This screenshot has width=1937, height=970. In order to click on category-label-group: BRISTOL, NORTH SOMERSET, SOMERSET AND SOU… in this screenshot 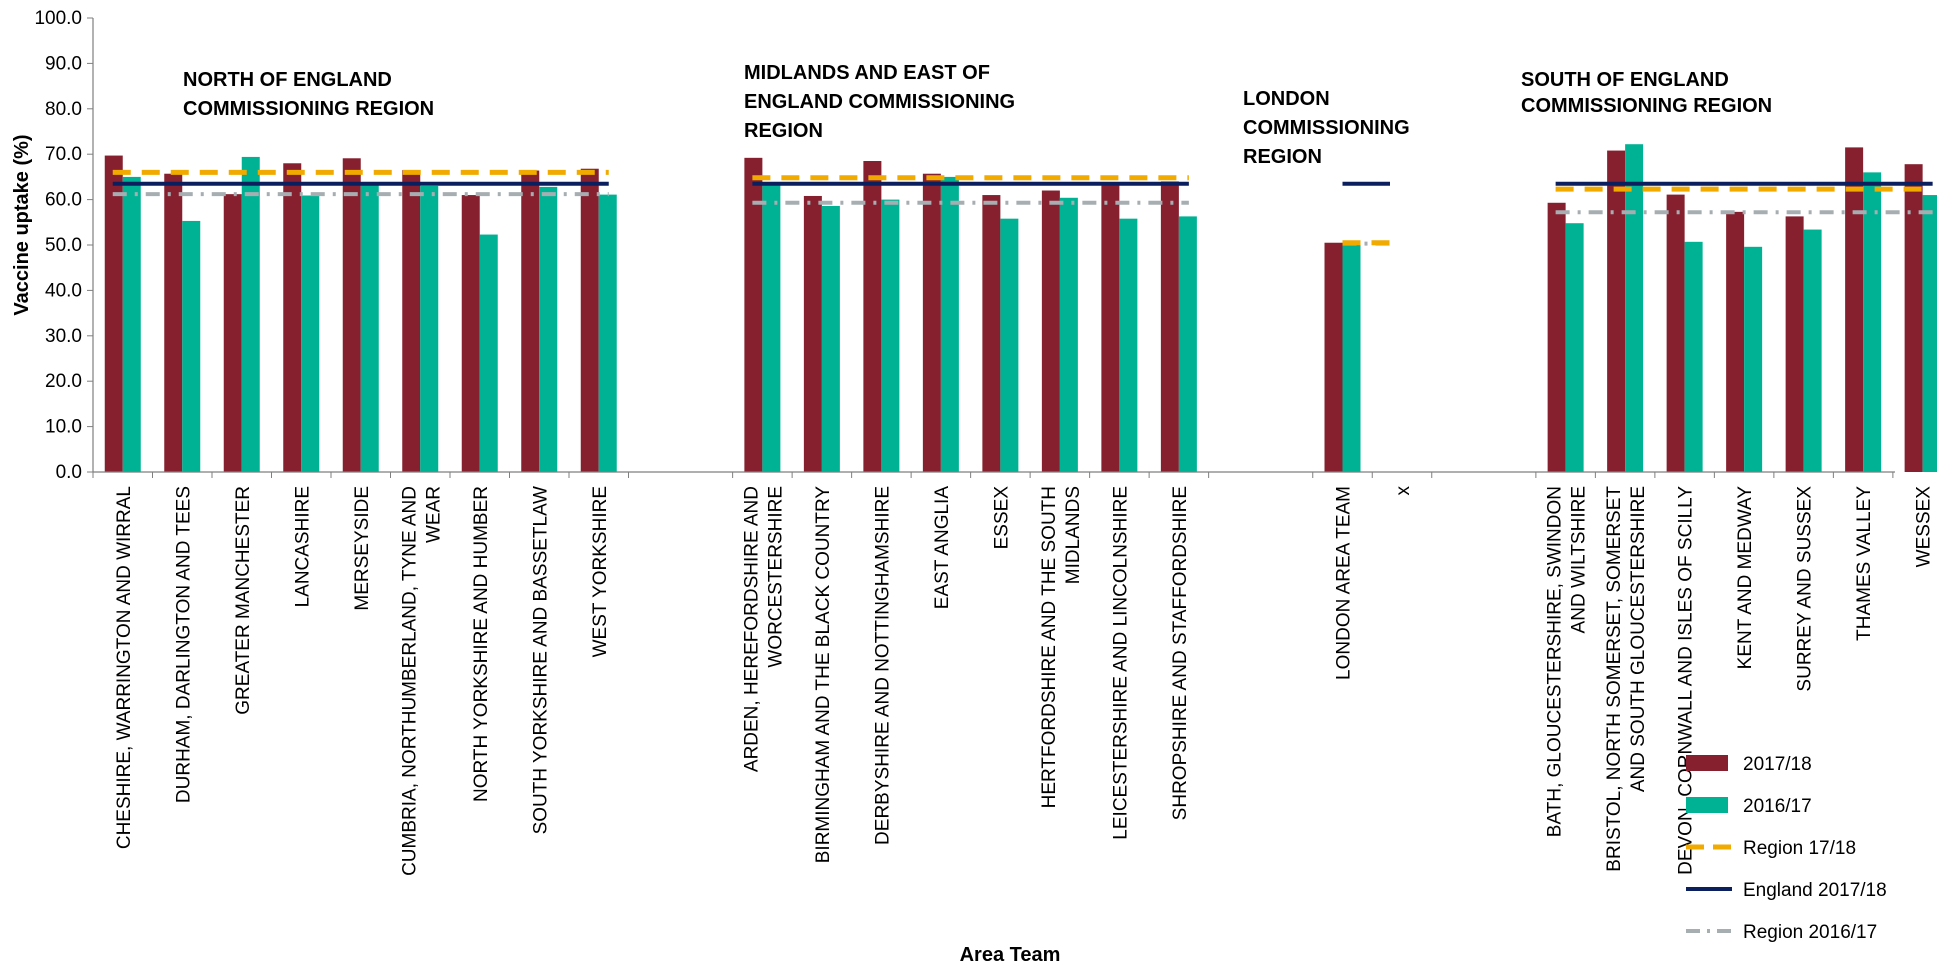, I will do `click(1626, 679)`.